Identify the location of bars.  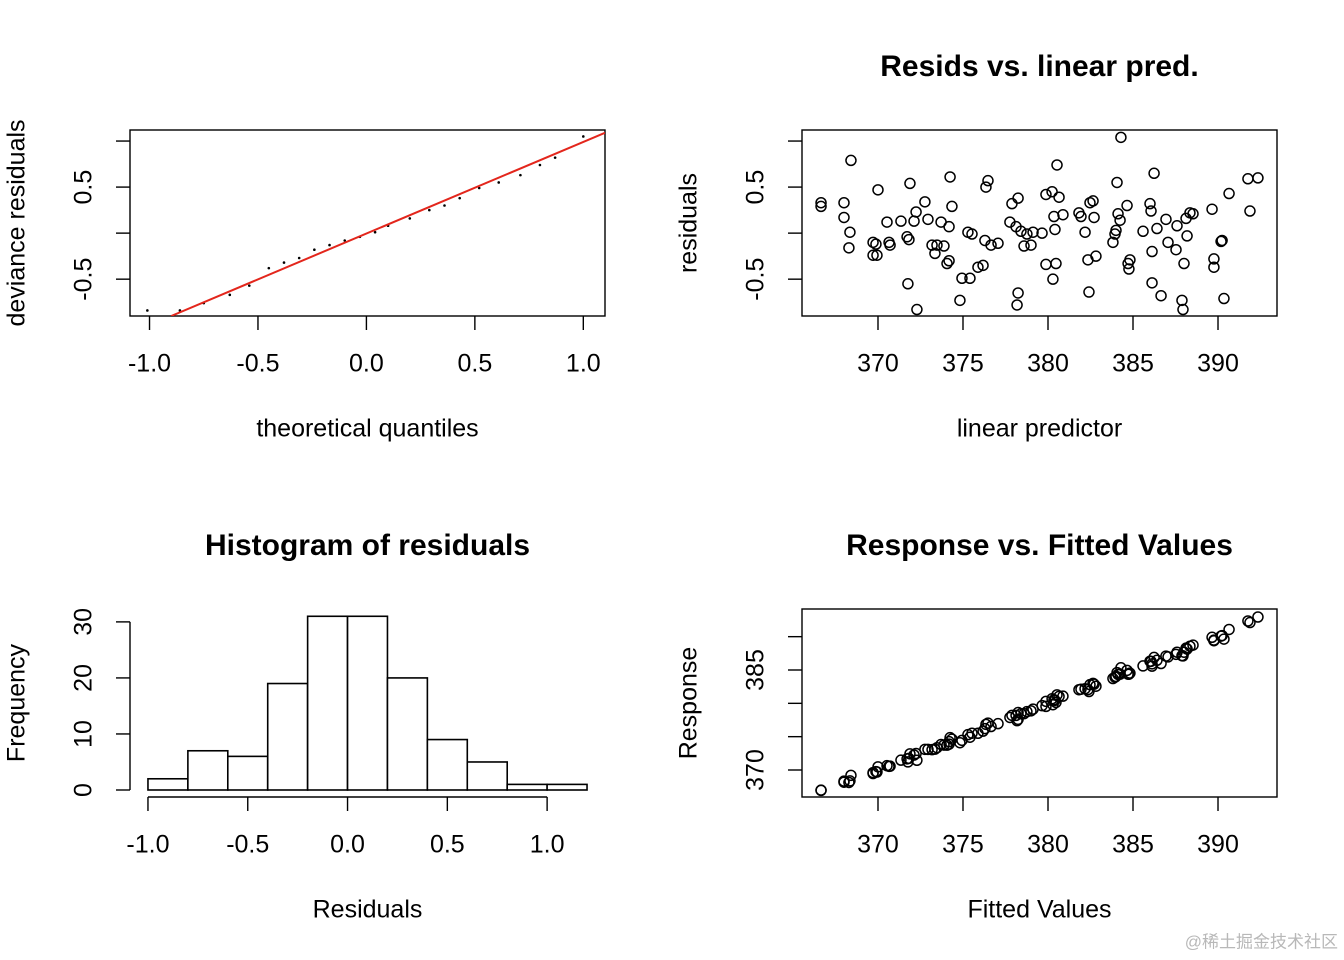
(367, 703).